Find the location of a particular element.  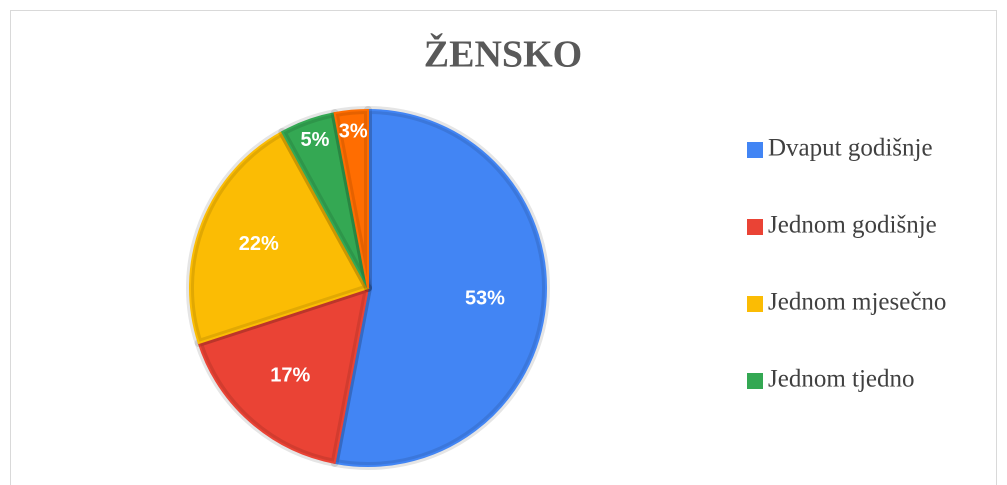

legend-label: Jednom tjedno is located at coordinates (841, 379).